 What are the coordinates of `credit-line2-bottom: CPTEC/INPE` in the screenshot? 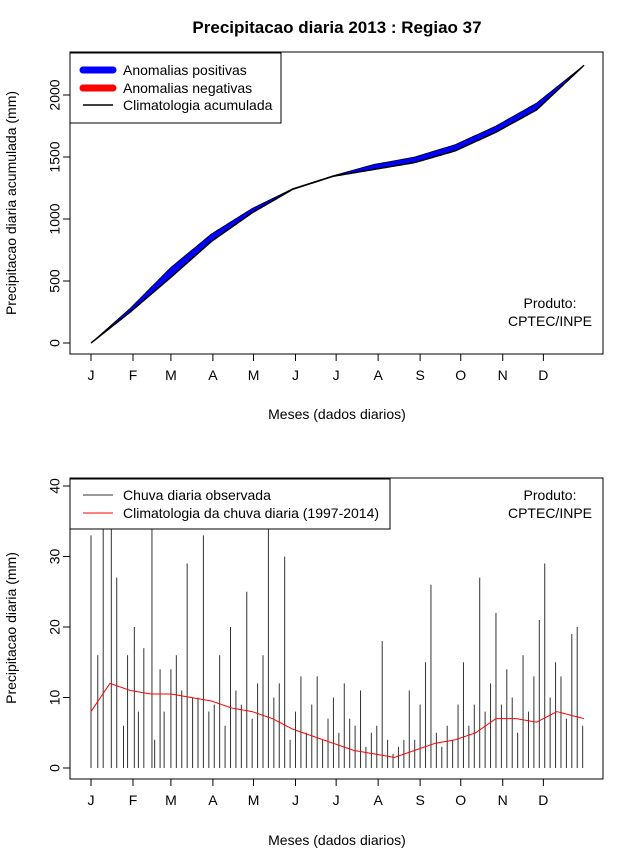 It's located at (550, 513).